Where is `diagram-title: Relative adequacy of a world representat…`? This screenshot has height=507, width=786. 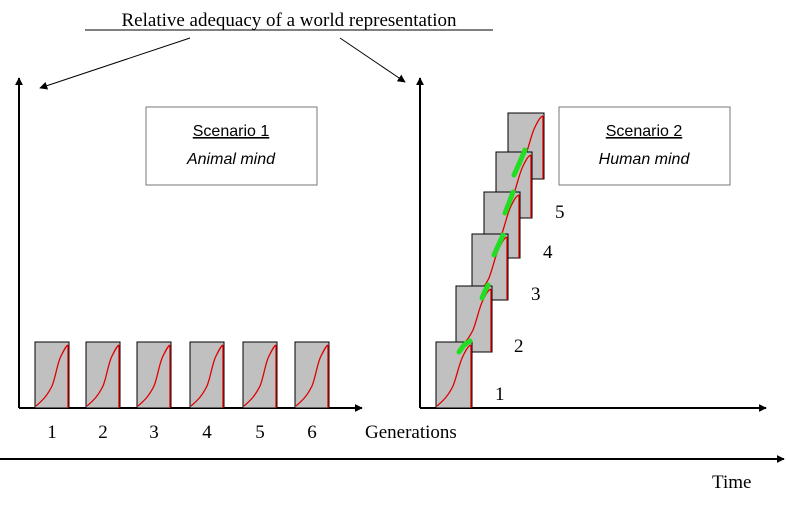 diagram-title: Relative adequacy of a world representat… is located at coordinates (289, 20).